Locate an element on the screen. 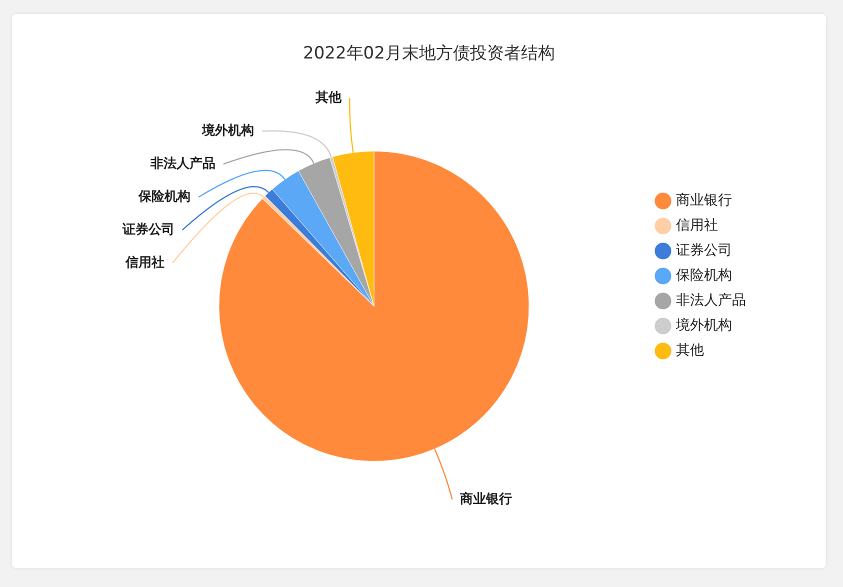  legend-label: 保险机构 is located at coordinates (704, 276).